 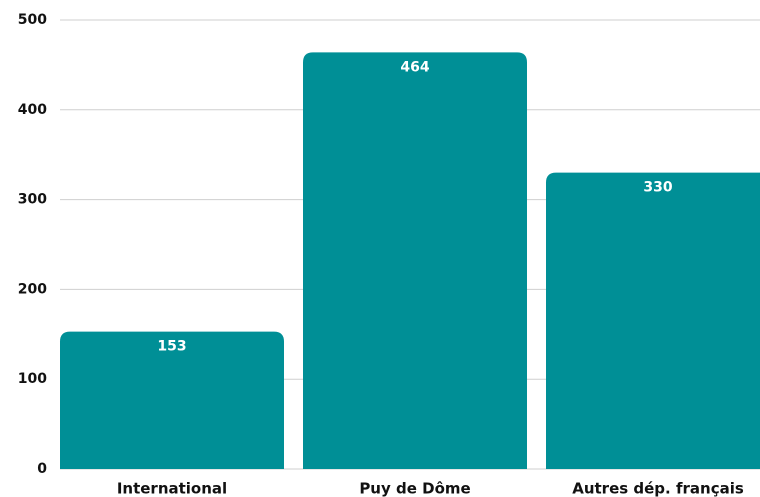 I want to click on y-tick-label: 300, so click(x=32, y=200).